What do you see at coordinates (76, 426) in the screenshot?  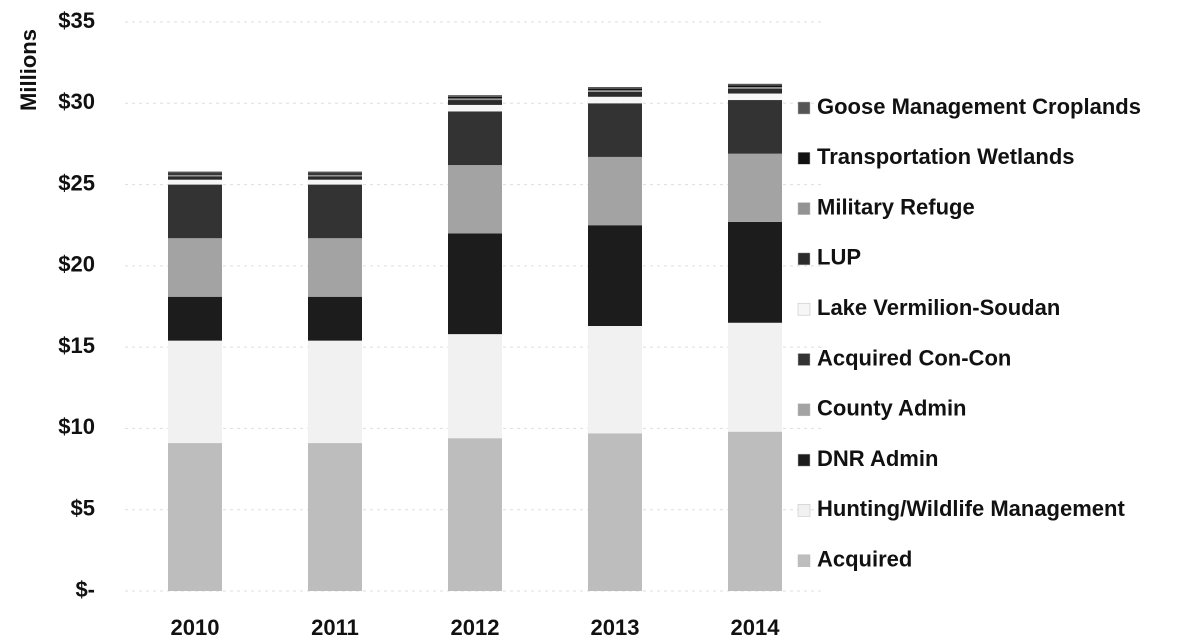 I see `y-tick-label: $10` at bounding box center [76, 426].